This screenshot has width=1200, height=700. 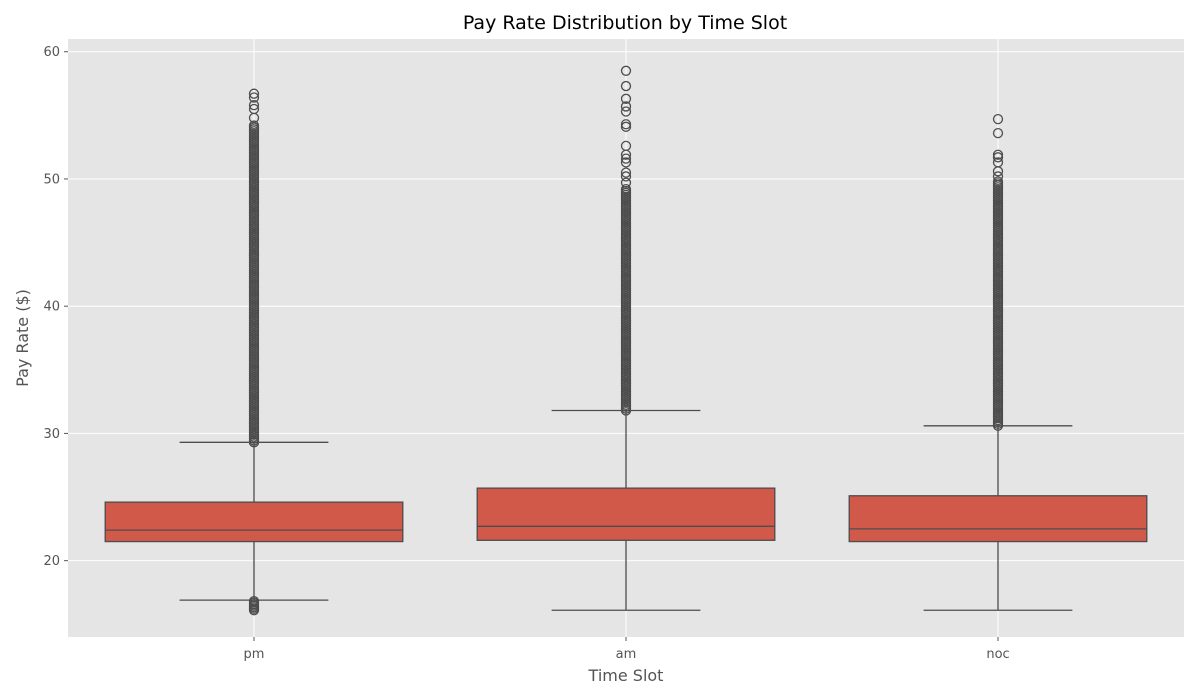 What do you see at coordinates (625, 23) in the screenshot?
I see `chart-title: Pay Rate Distribution by Time Slot` at bounding box center [625, 23].